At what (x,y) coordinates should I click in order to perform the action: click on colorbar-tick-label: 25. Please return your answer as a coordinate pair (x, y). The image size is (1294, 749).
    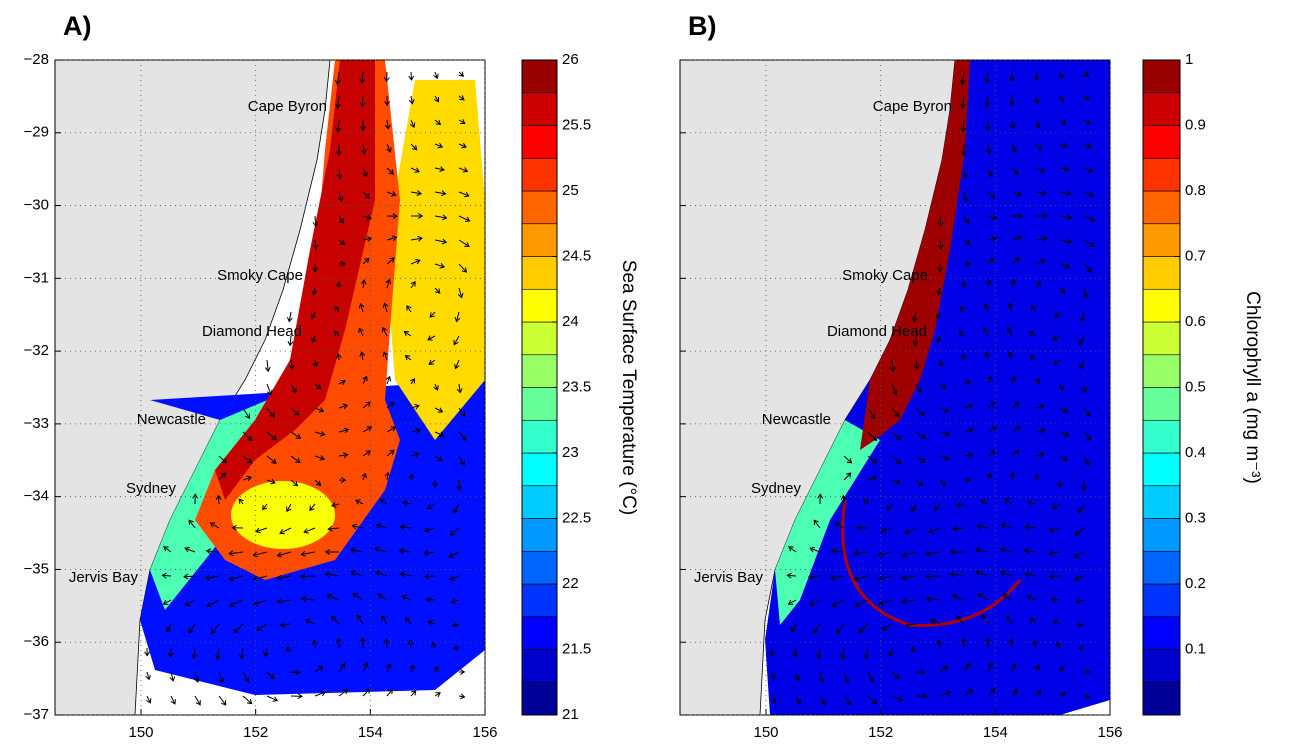
    Looking at the image, I should click on (570, 190).